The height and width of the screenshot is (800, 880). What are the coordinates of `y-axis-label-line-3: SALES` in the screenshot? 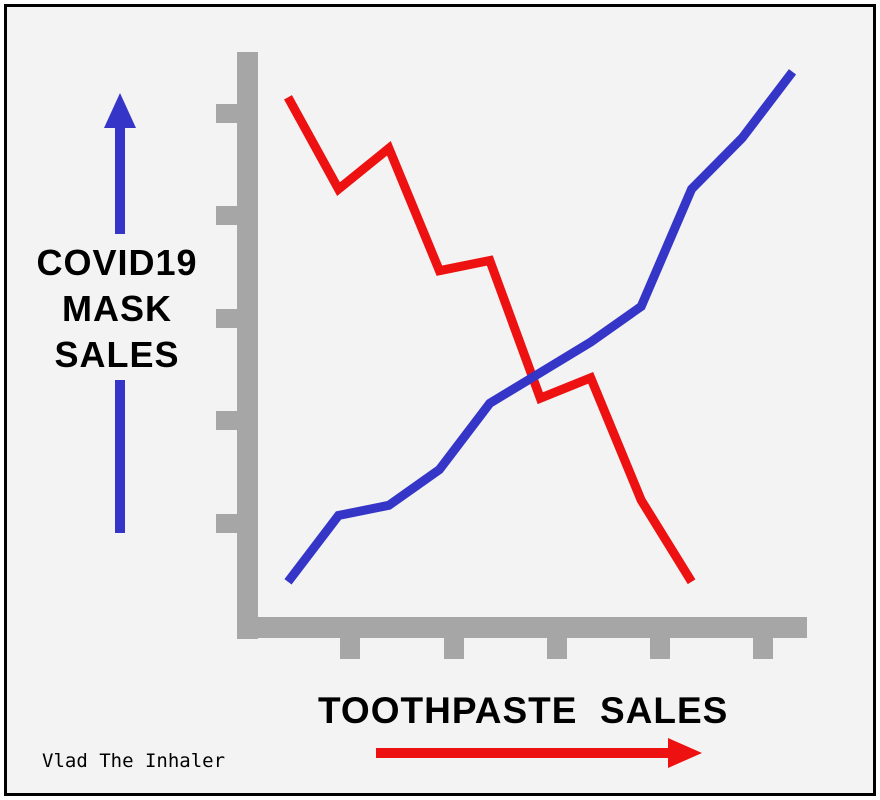 It's located at (117, 354).